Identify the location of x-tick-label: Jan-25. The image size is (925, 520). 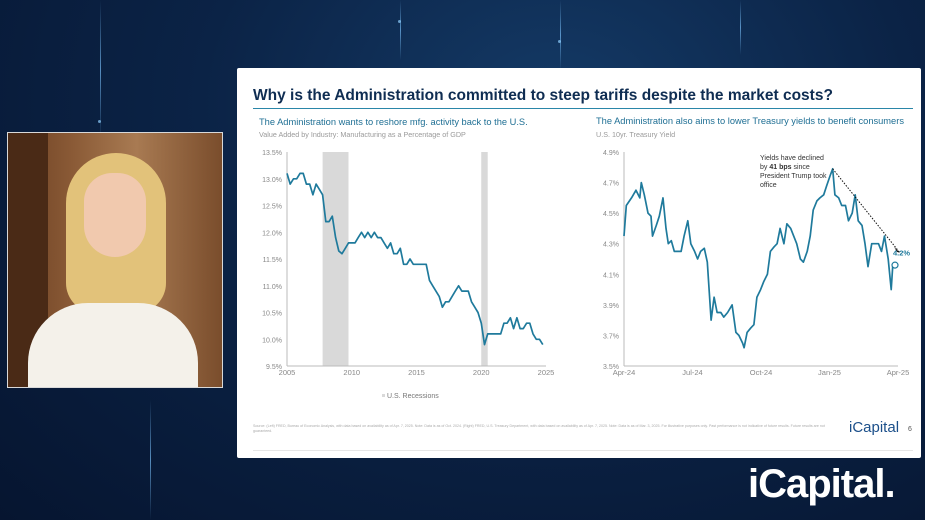
(829, 372).